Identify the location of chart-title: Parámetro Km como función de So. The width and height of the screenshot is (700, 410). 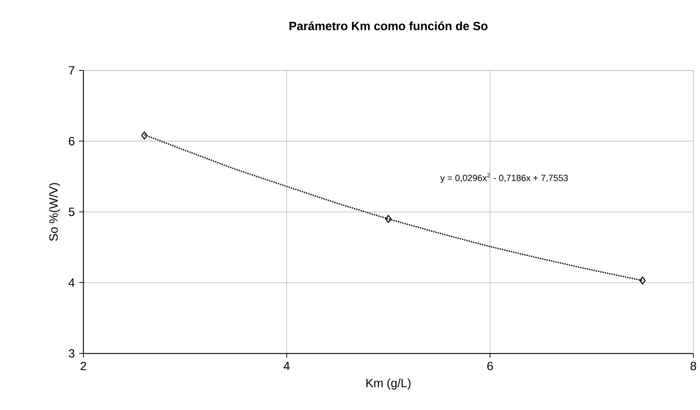
(389, 25).